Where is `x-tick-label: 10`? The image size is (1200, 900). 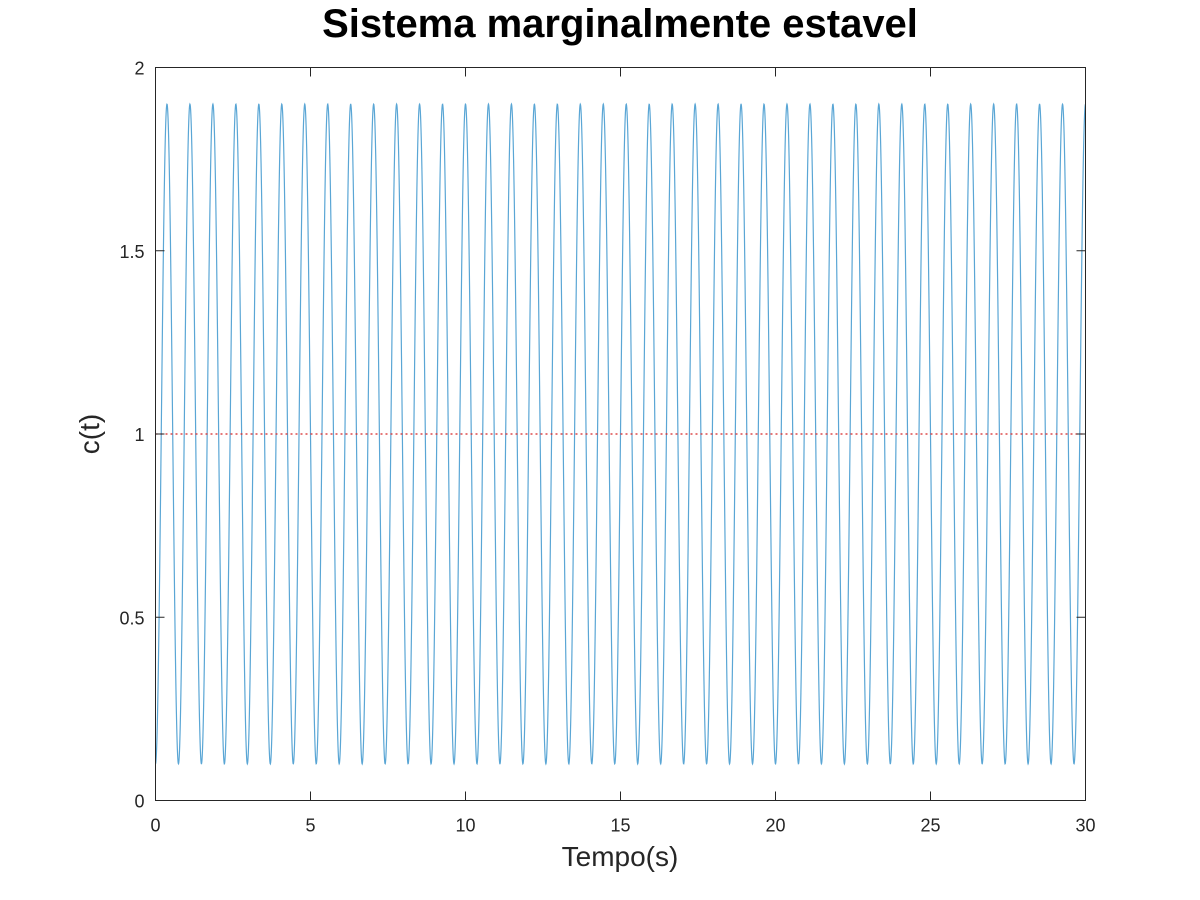 x-tick-label: 10 is located at coordinates (465, 826).